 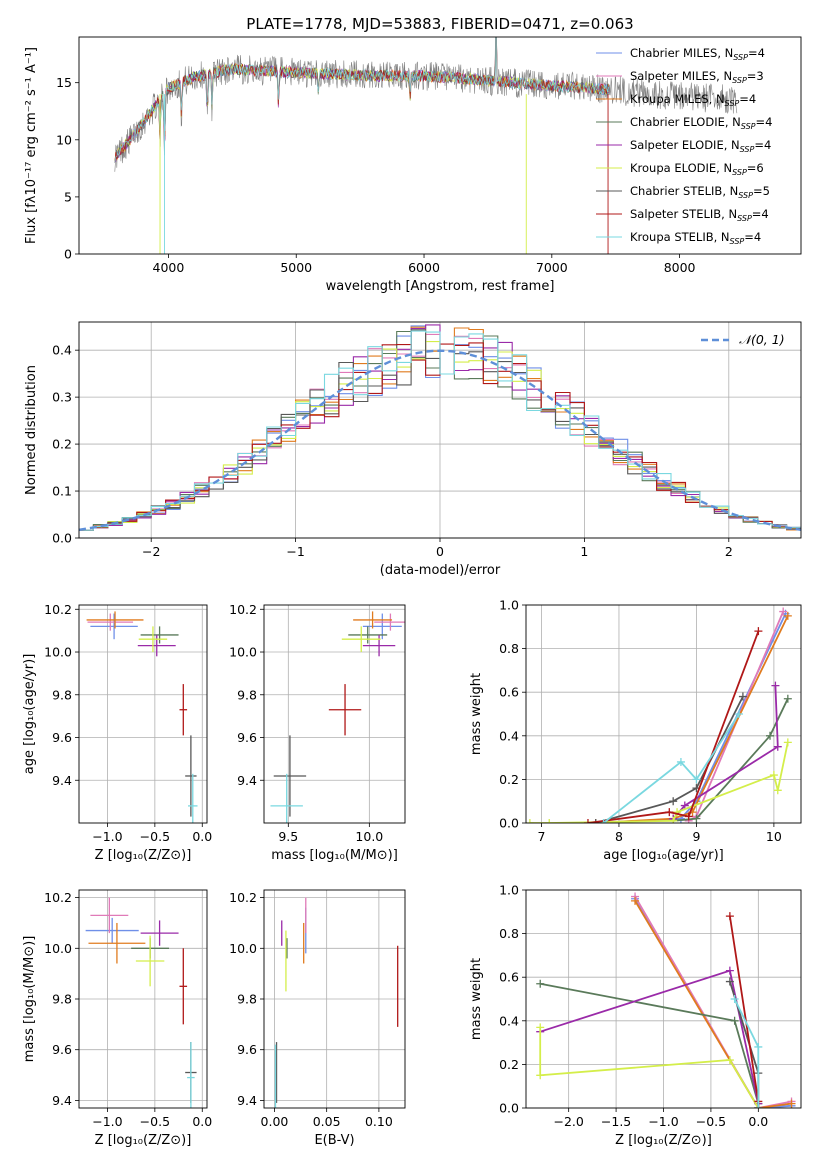 I want to click on residuals-x-tick-label: 1, so click(x=584, y=551).